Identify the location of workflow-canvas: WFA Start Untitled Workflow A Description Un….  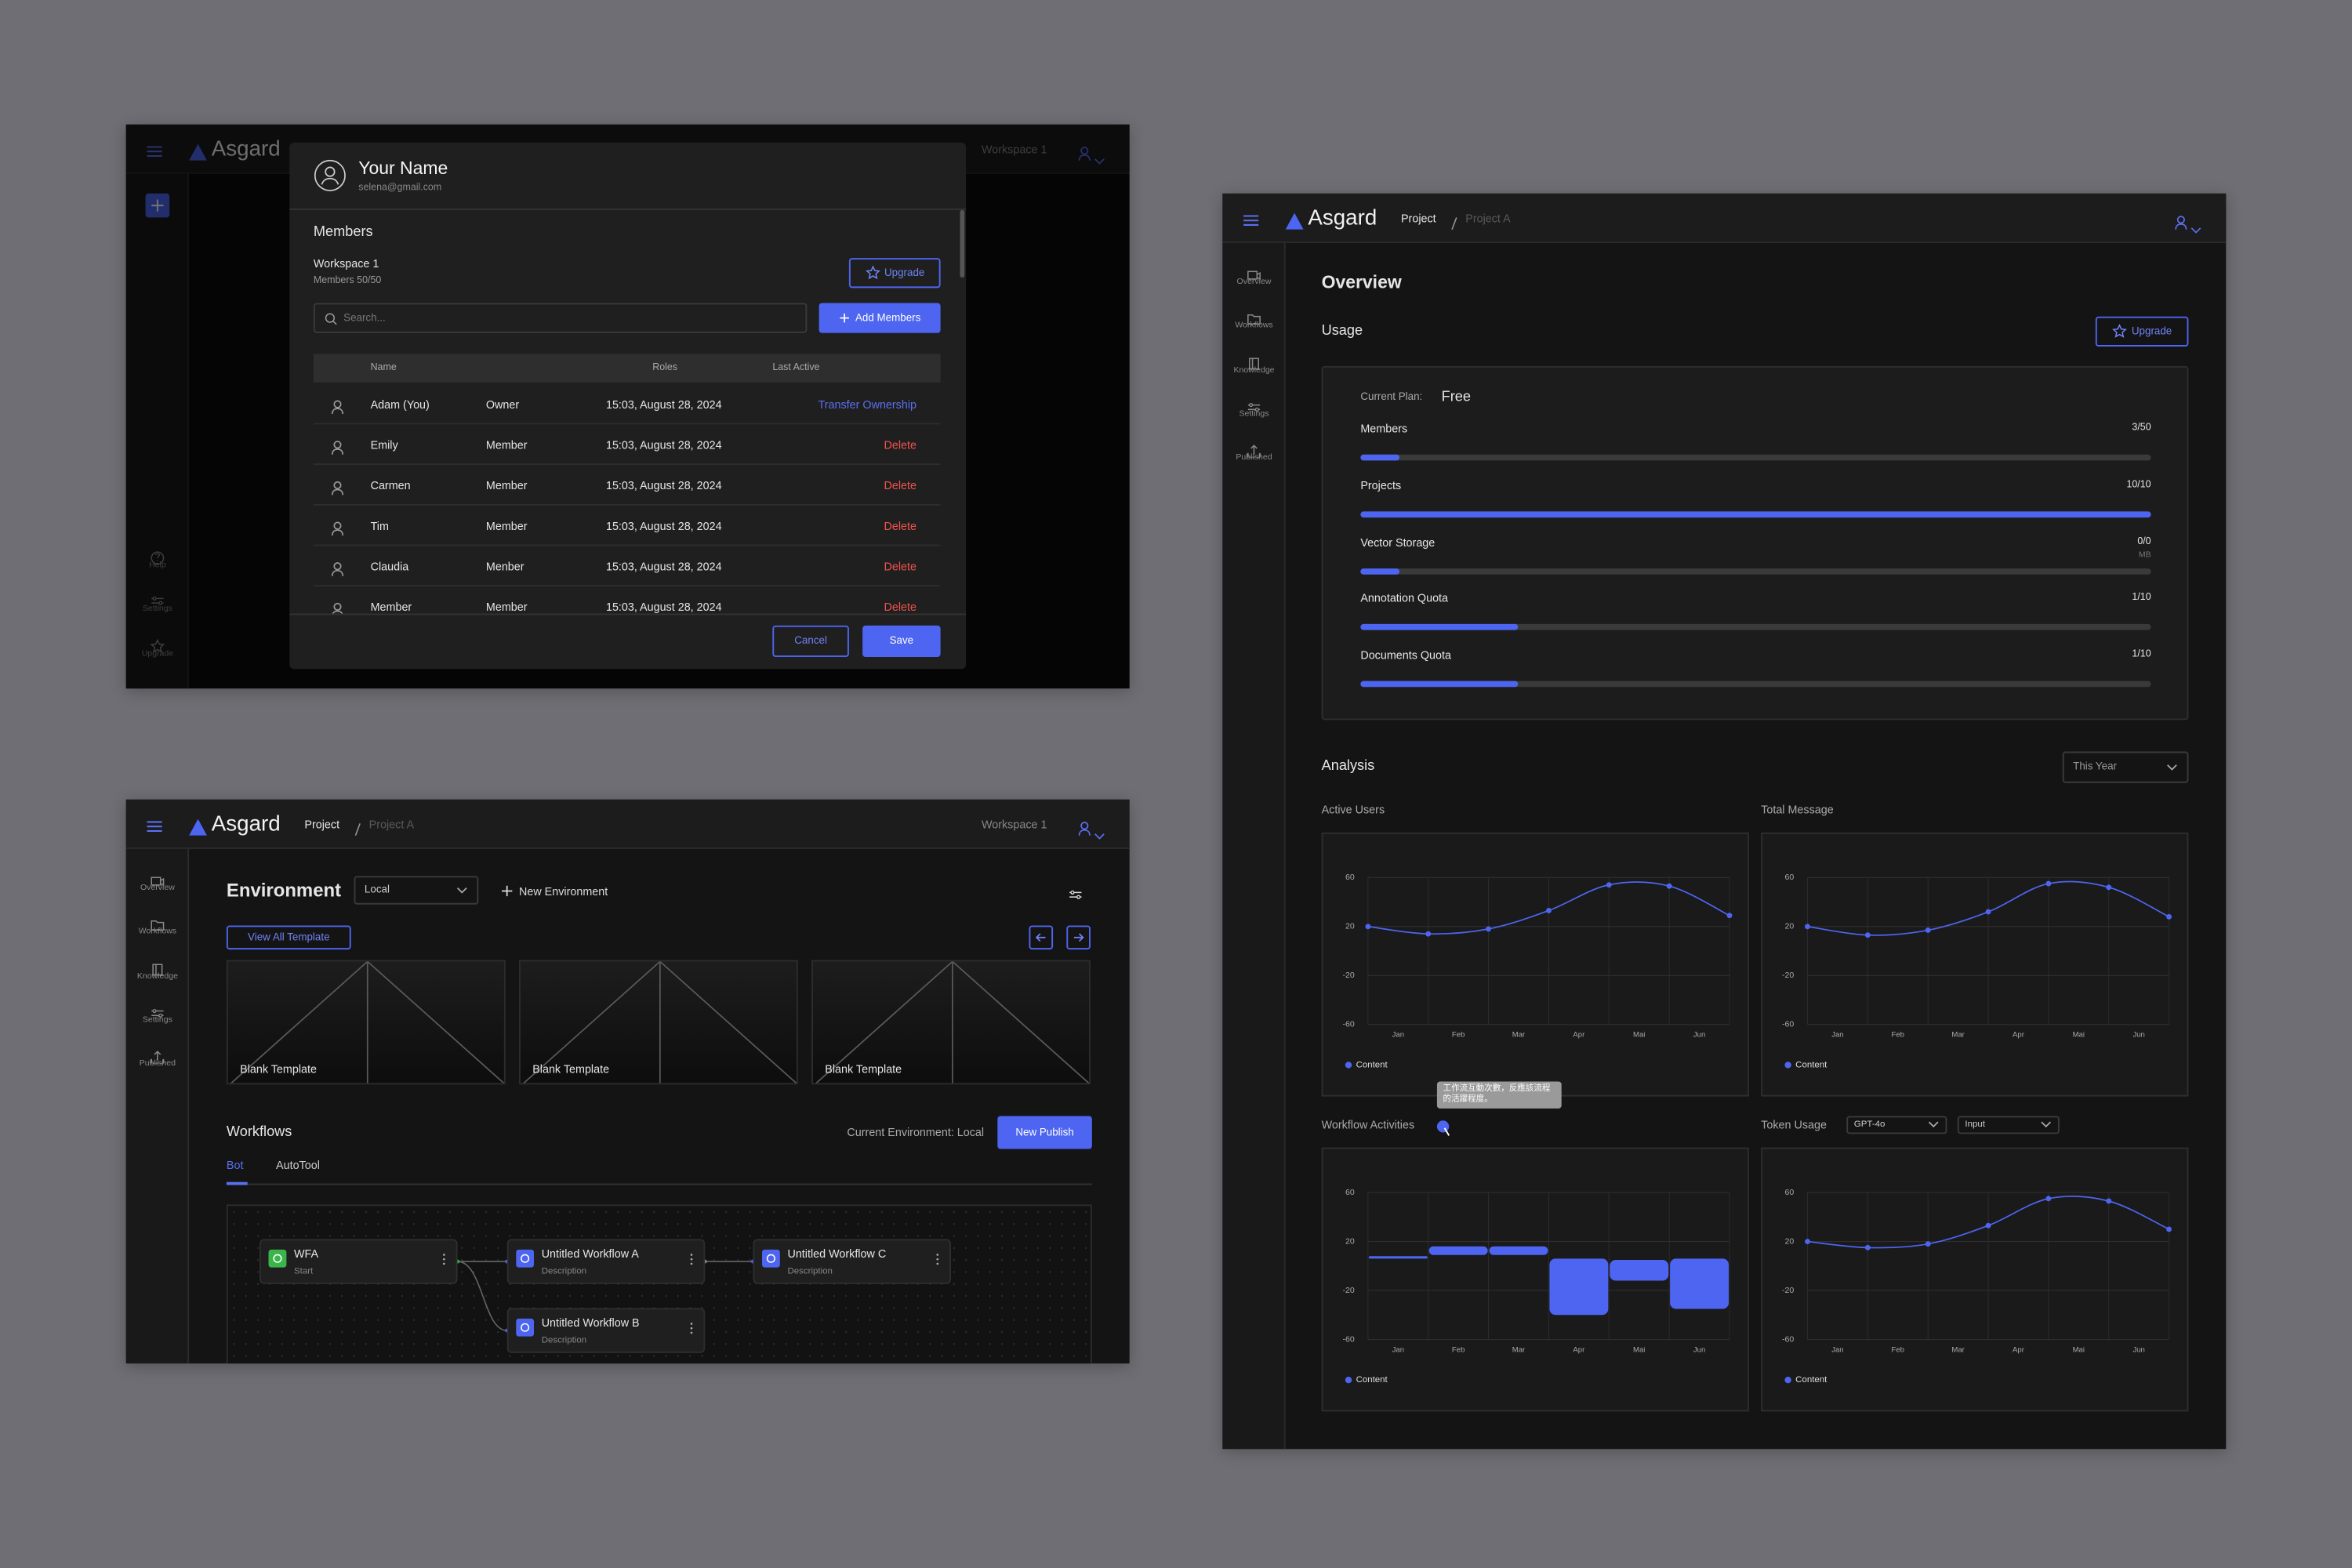
(659, 1284).